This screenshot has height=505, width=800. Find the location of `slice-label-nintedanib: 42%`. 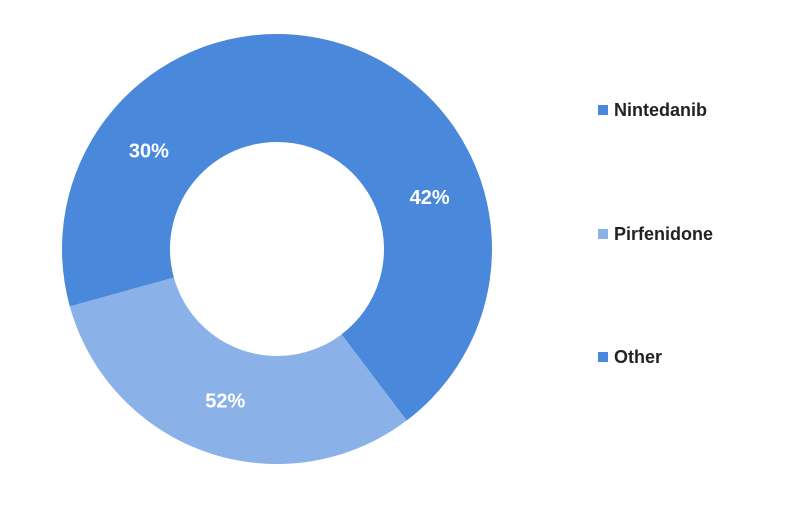

slice-label-nintedanib: 42% is located at coordinates (430, 198).